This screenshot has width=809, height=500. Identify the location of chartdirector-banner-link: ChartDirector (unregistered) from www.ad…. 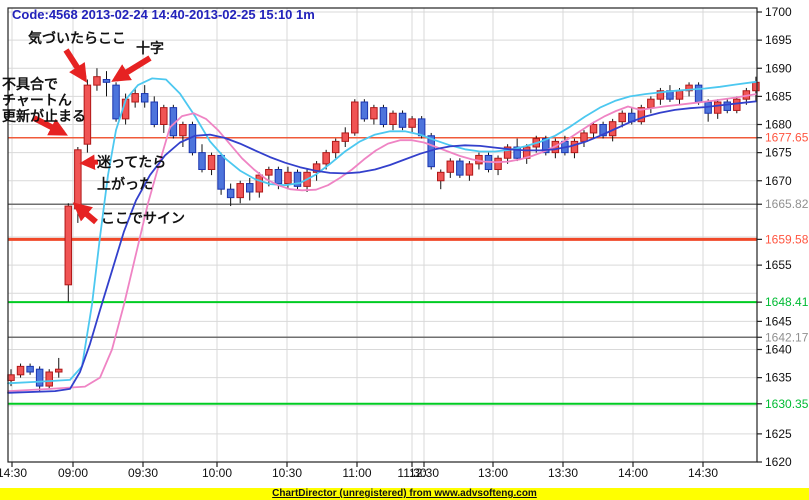
(404, 493).